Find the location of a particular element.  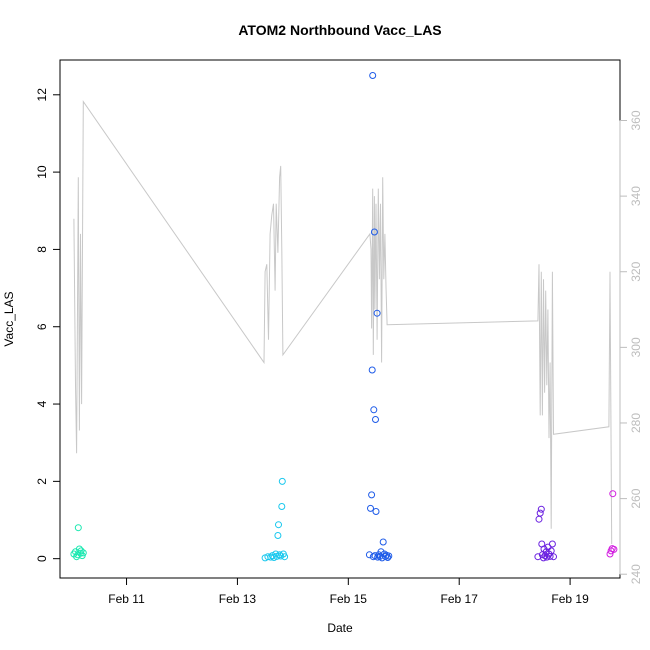

x-tick-label: Feb 15 is located at coordinates (349, 599).